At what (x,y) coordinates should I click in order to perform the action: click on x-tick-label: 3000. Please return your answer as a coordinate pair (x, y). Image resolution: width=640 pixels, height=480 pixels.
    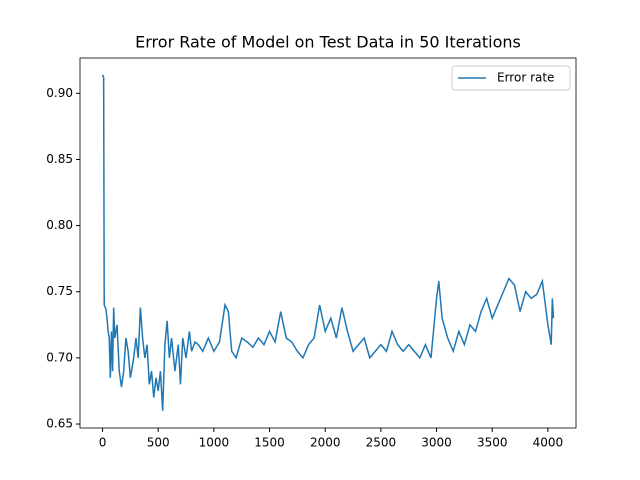
    Looking at the image, I should click on (436, 443).